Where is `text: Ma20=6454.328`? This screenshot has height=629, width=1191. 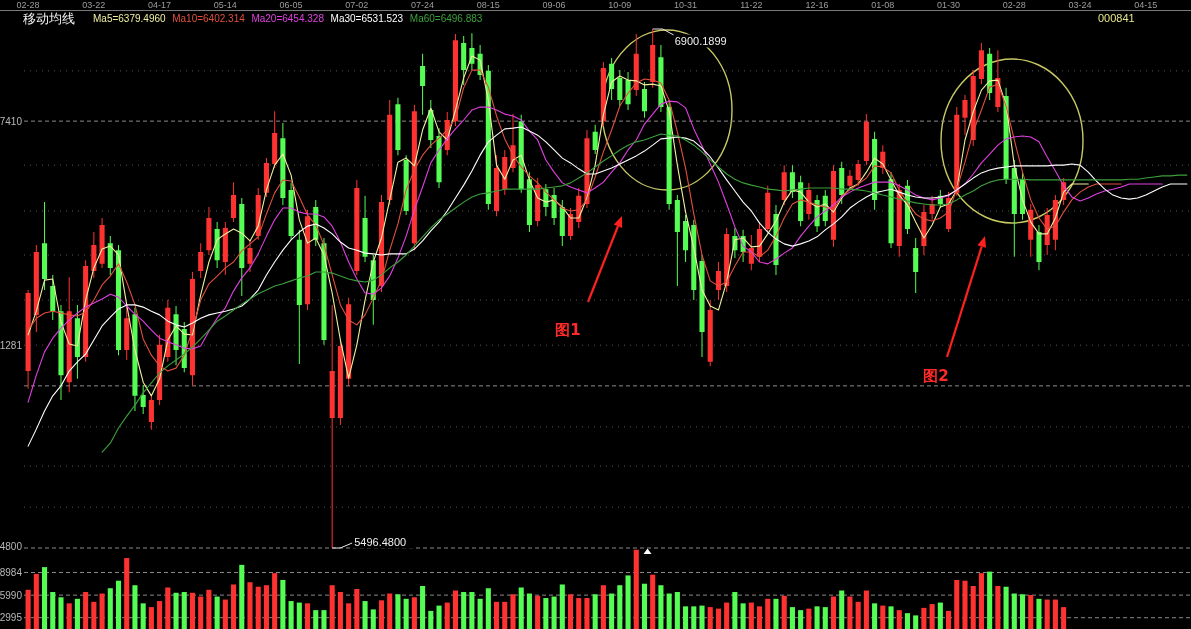 text: Ma20=6454.328 is located at coordinates (288, 18).